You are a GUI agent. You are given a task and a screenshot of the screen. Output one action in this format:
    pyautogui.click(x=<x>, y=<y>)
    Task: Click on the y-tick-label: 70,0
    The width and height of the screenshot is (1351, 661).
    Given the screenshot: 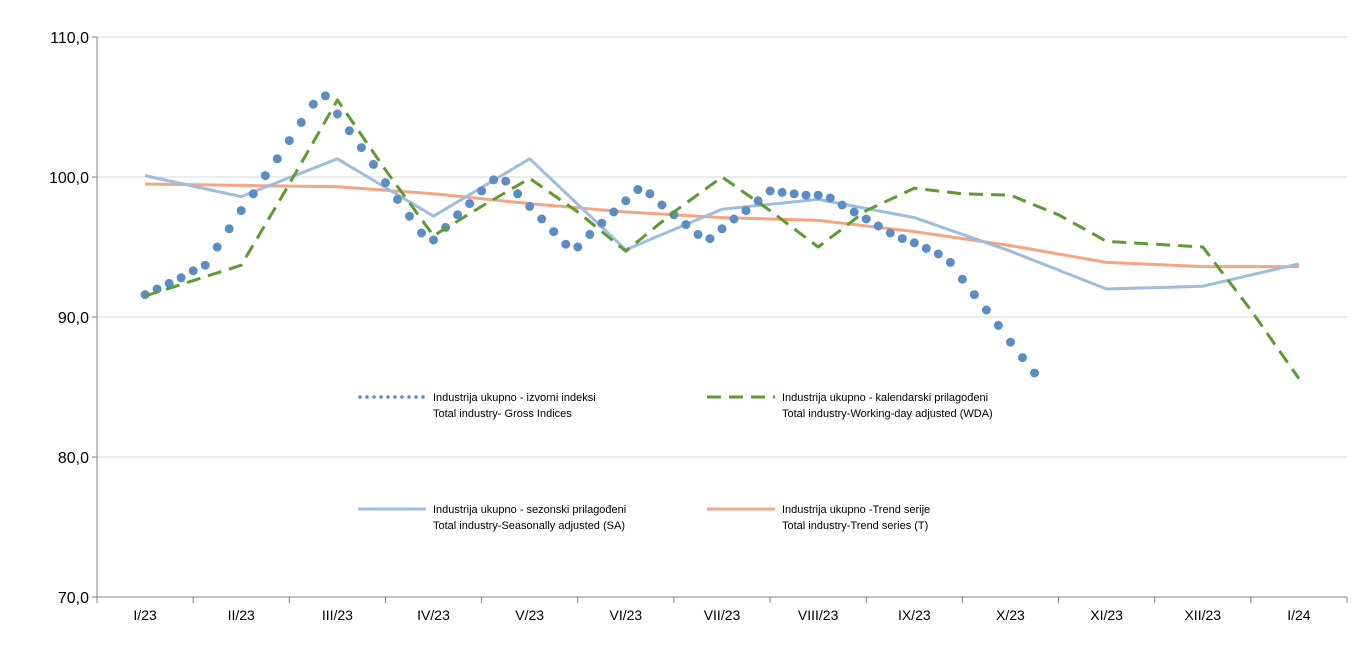 What is the action you would take?
    pyautogui.click(x=73, y=598)
    